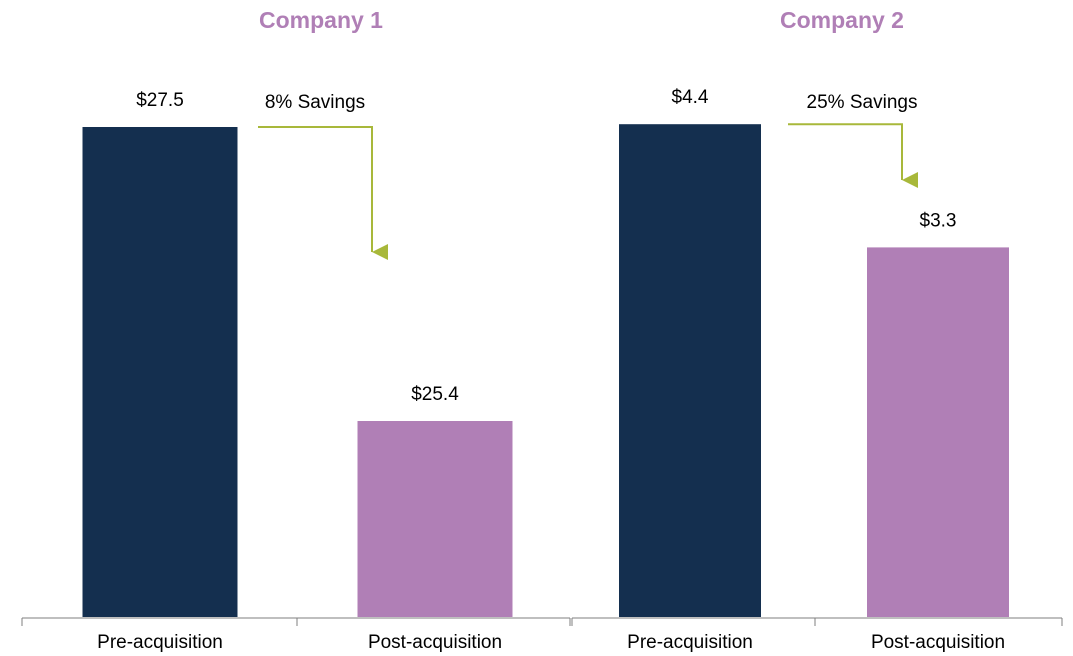  What do you see at coordinates (938, 220) in the screenshot?
I see `value-label: $3.3` at bounding box center [938, 220].